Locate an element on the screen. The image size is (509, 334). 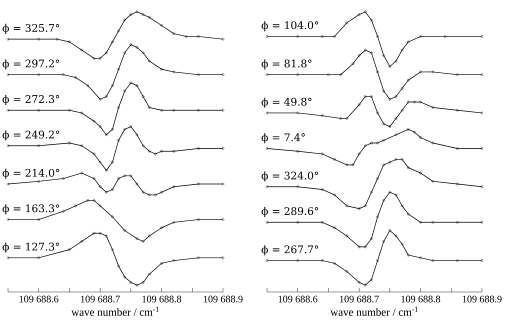
series-label: ϕ = 249.2° is located at coordinates (31, 135).